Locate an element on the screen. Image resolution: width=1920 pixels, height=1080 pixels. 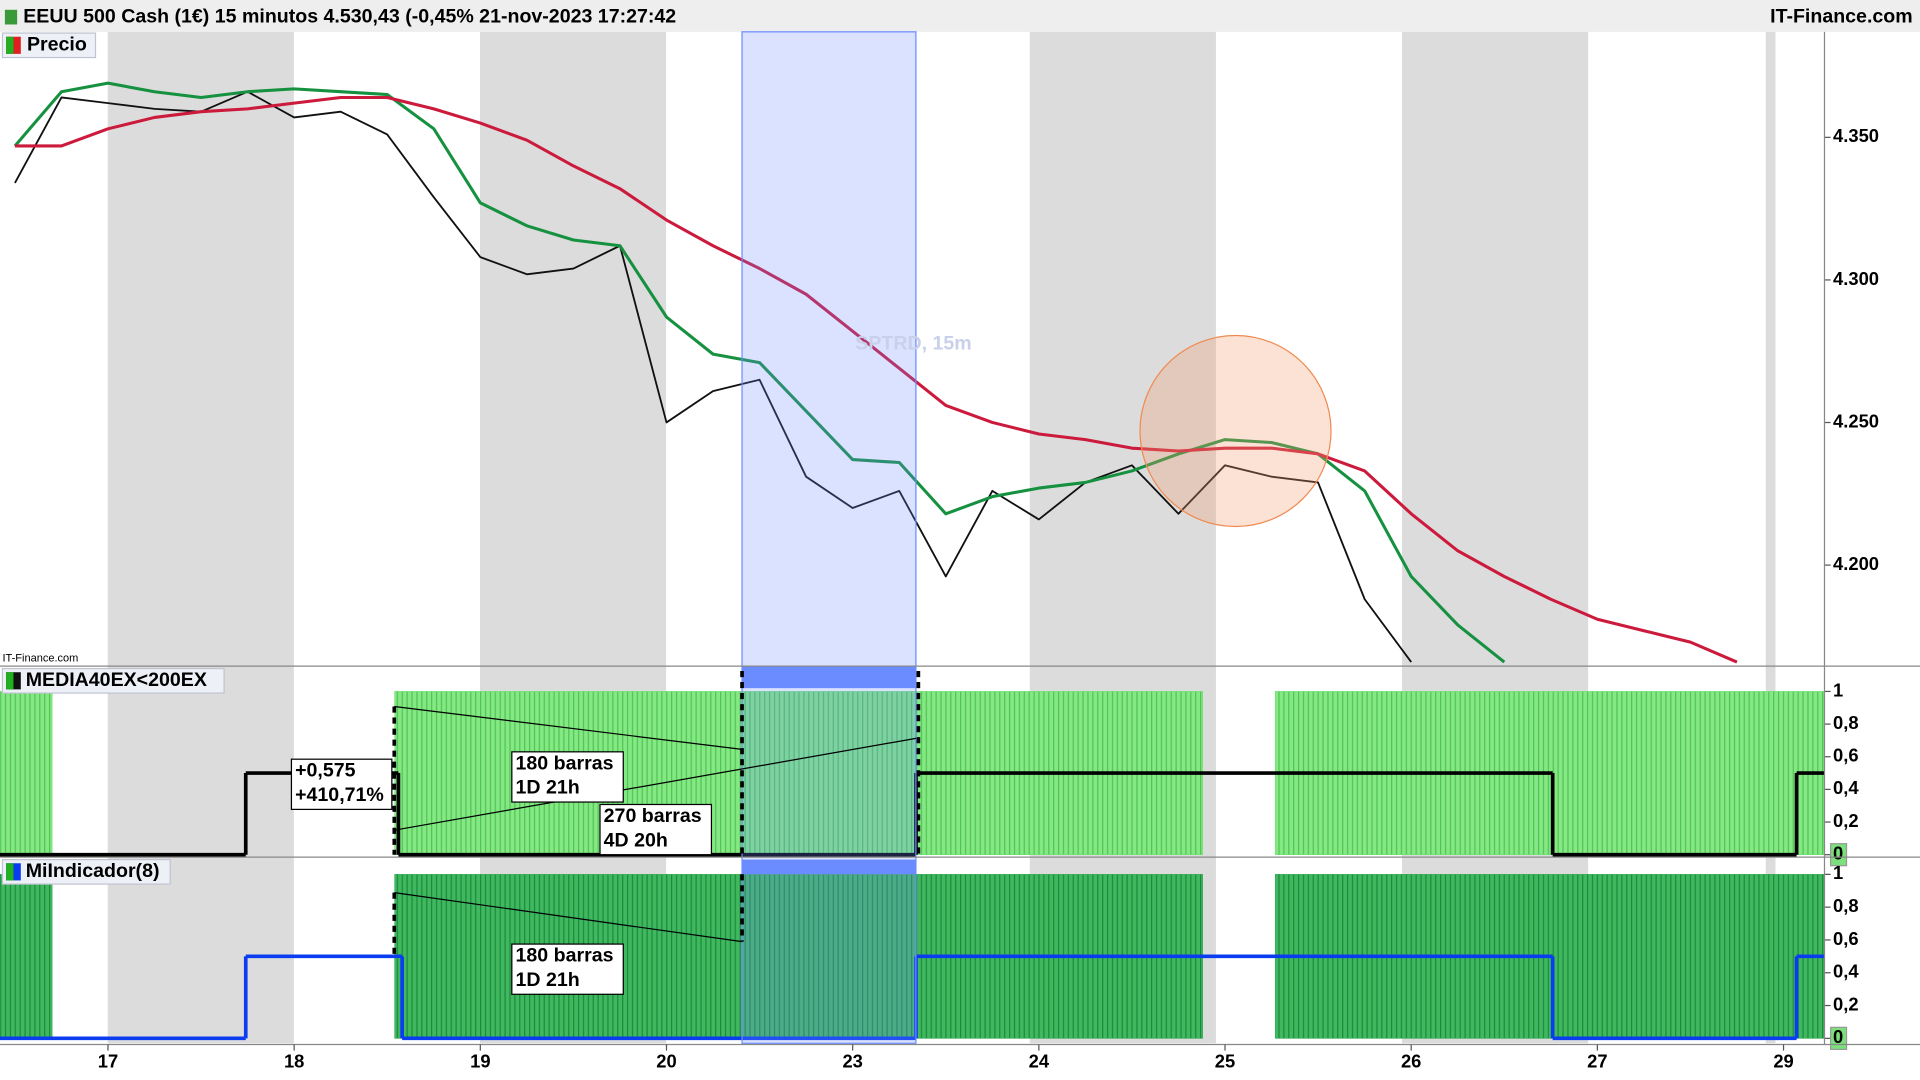
x-tick-label: 24 is located at coordinates (1039, 1061).